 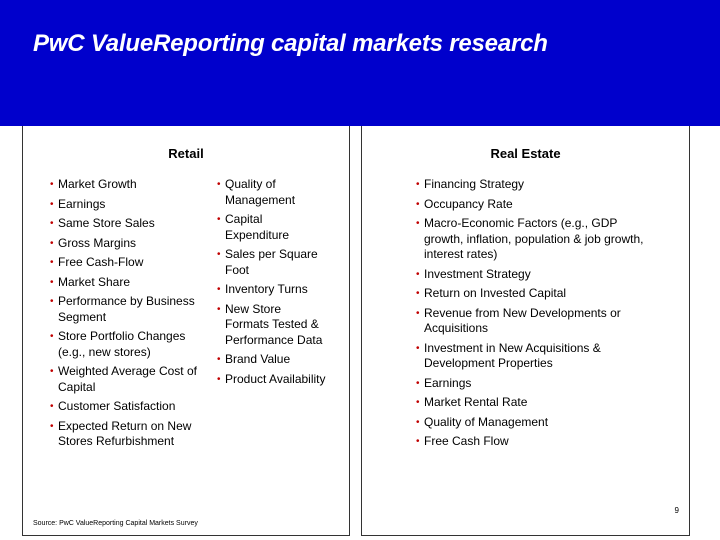 I want to click on list-item: Performance by Business Segment, so click(x=125, y=309).